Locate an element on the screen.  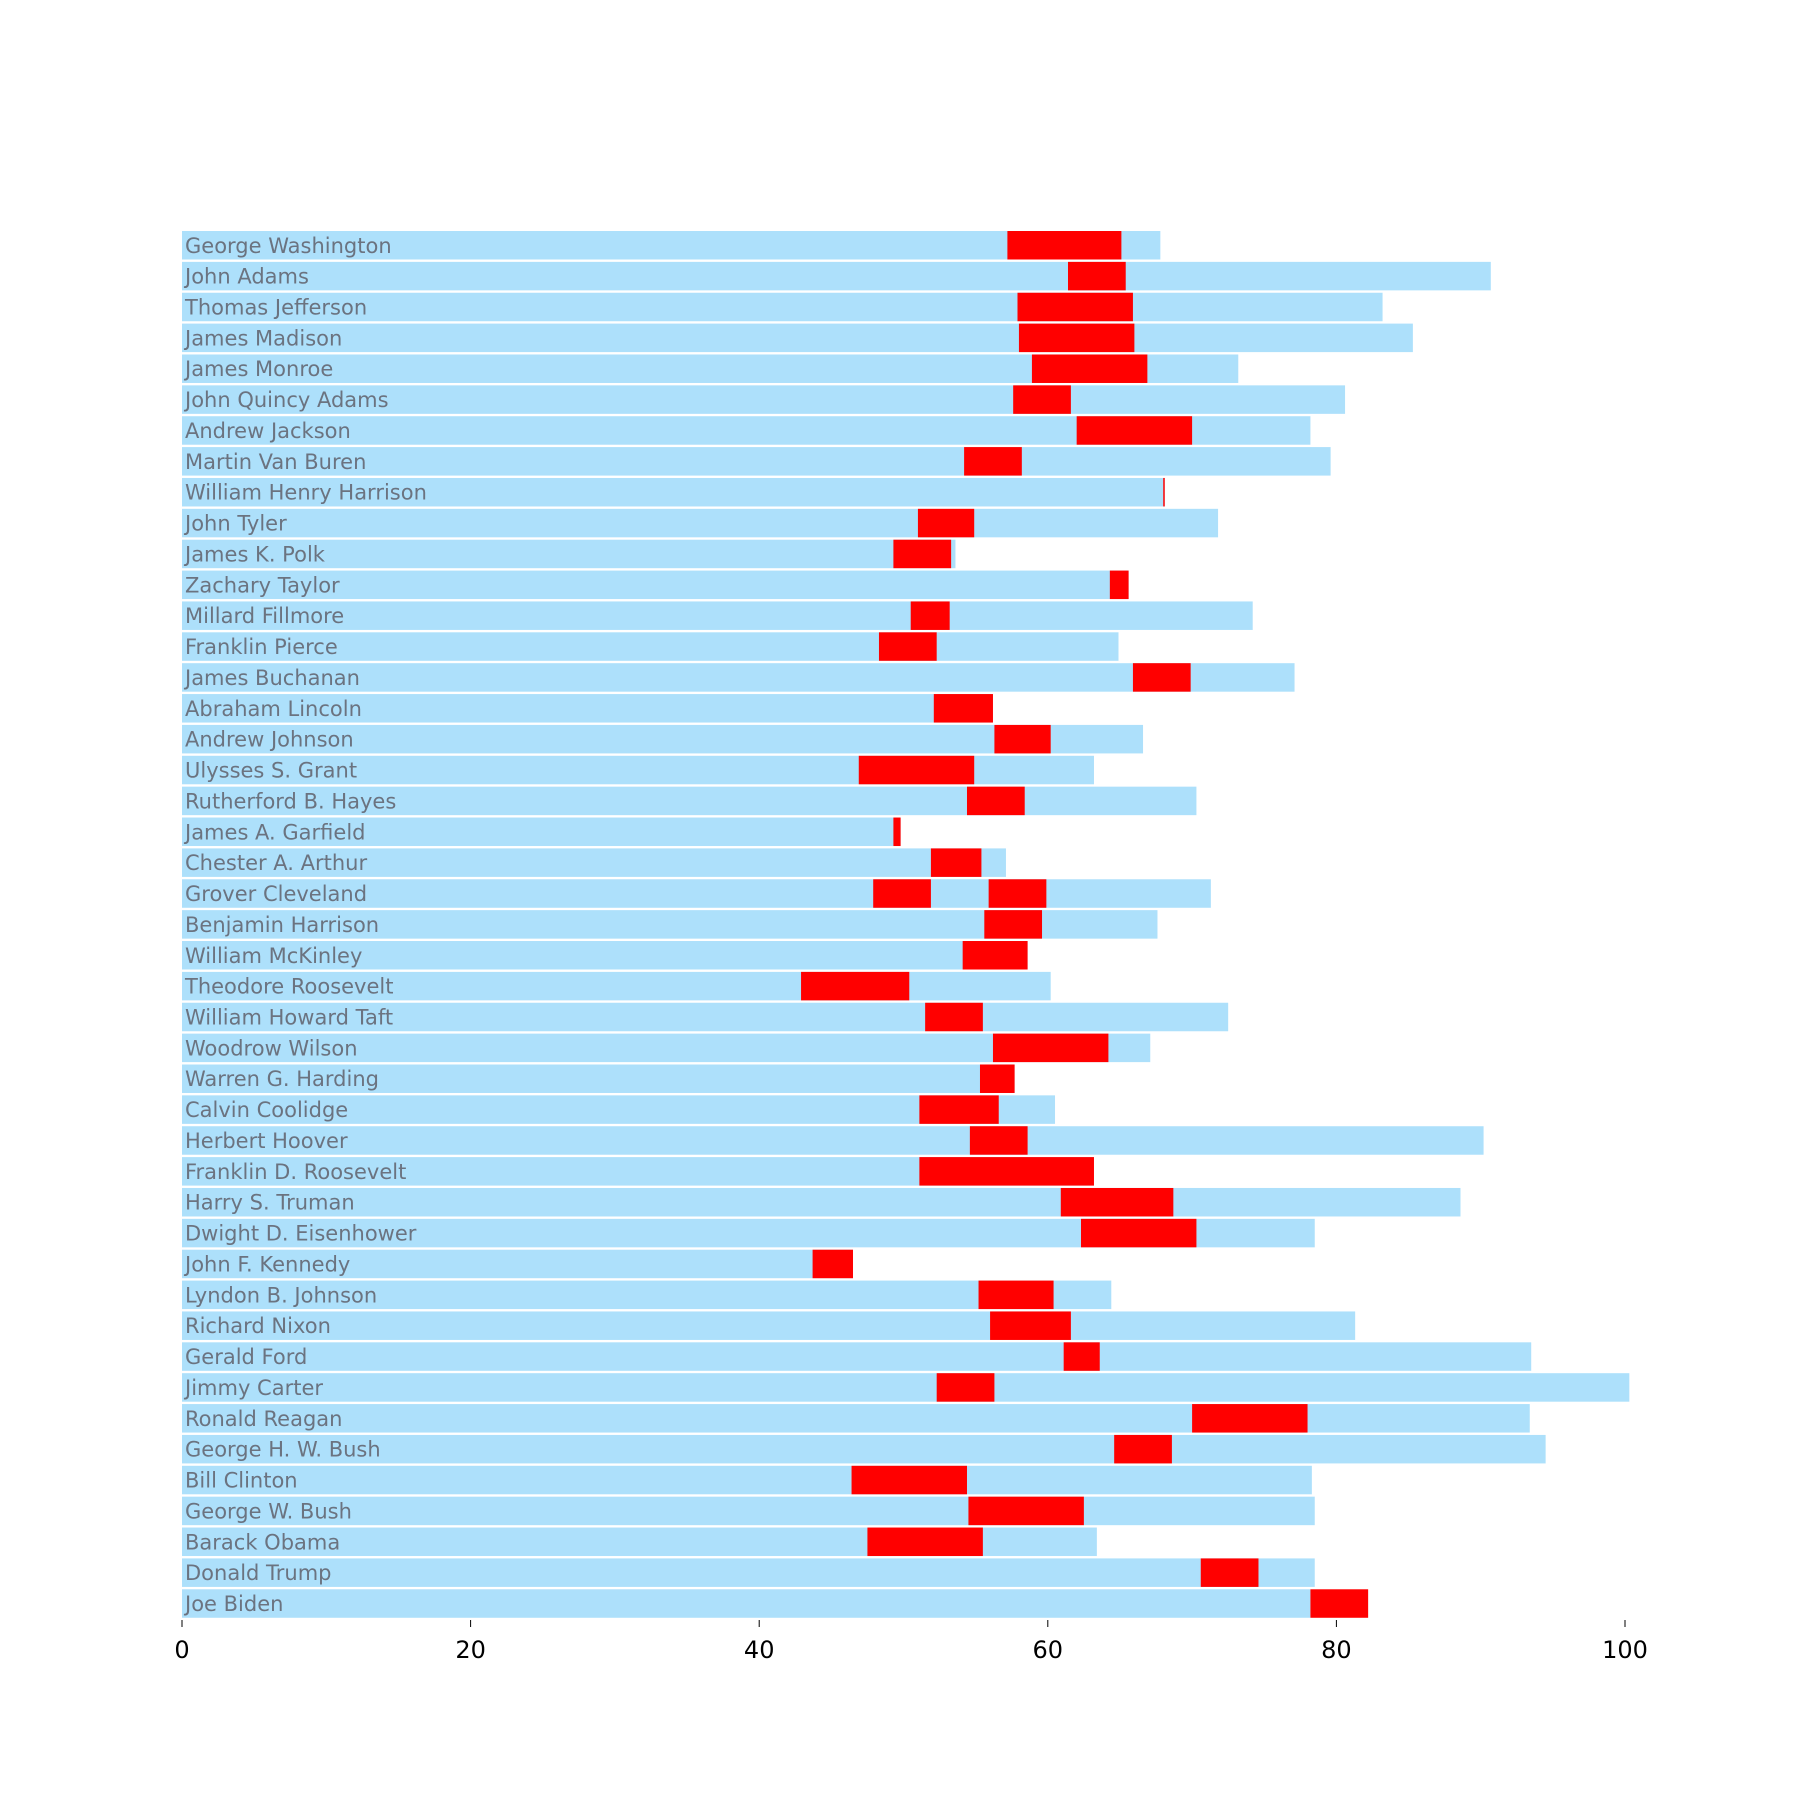
x-tick-label: 60 is located at coordinates (1048, 1650).